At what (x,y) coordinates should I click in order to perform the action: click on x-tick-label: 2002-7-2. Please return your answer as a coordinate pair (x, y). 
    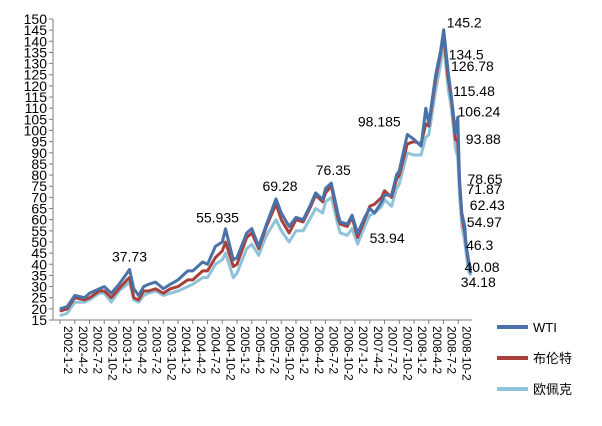
    Looking at the image, I should click on (98, 350).